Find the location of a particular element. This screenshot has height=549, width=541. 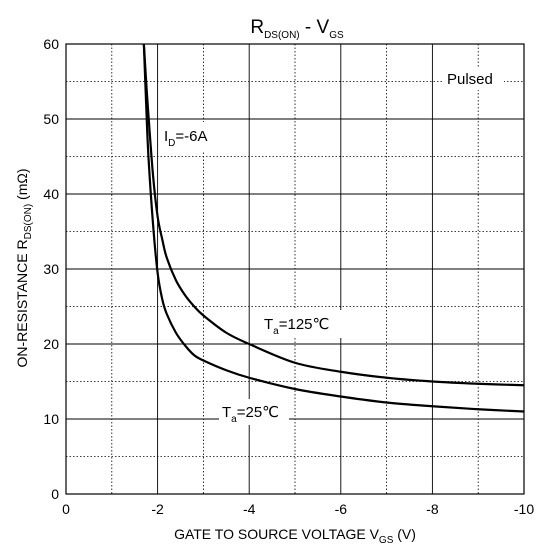

y-tick-label: 50 is located at coordinates (51, 119).